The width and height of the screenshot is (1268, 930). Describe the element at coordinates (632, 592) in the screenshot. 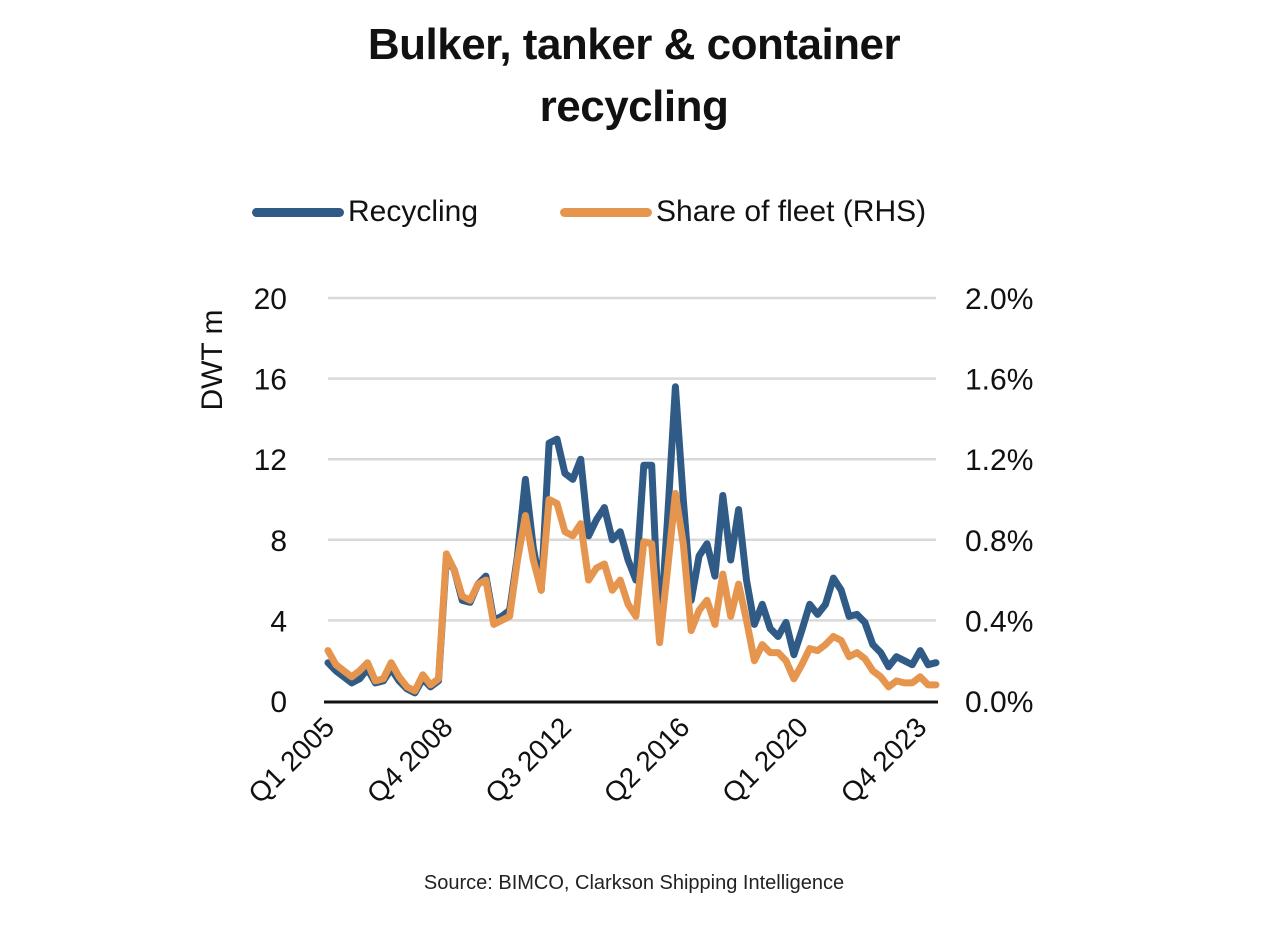

I see `series-line-share-of-fleet` at that location.